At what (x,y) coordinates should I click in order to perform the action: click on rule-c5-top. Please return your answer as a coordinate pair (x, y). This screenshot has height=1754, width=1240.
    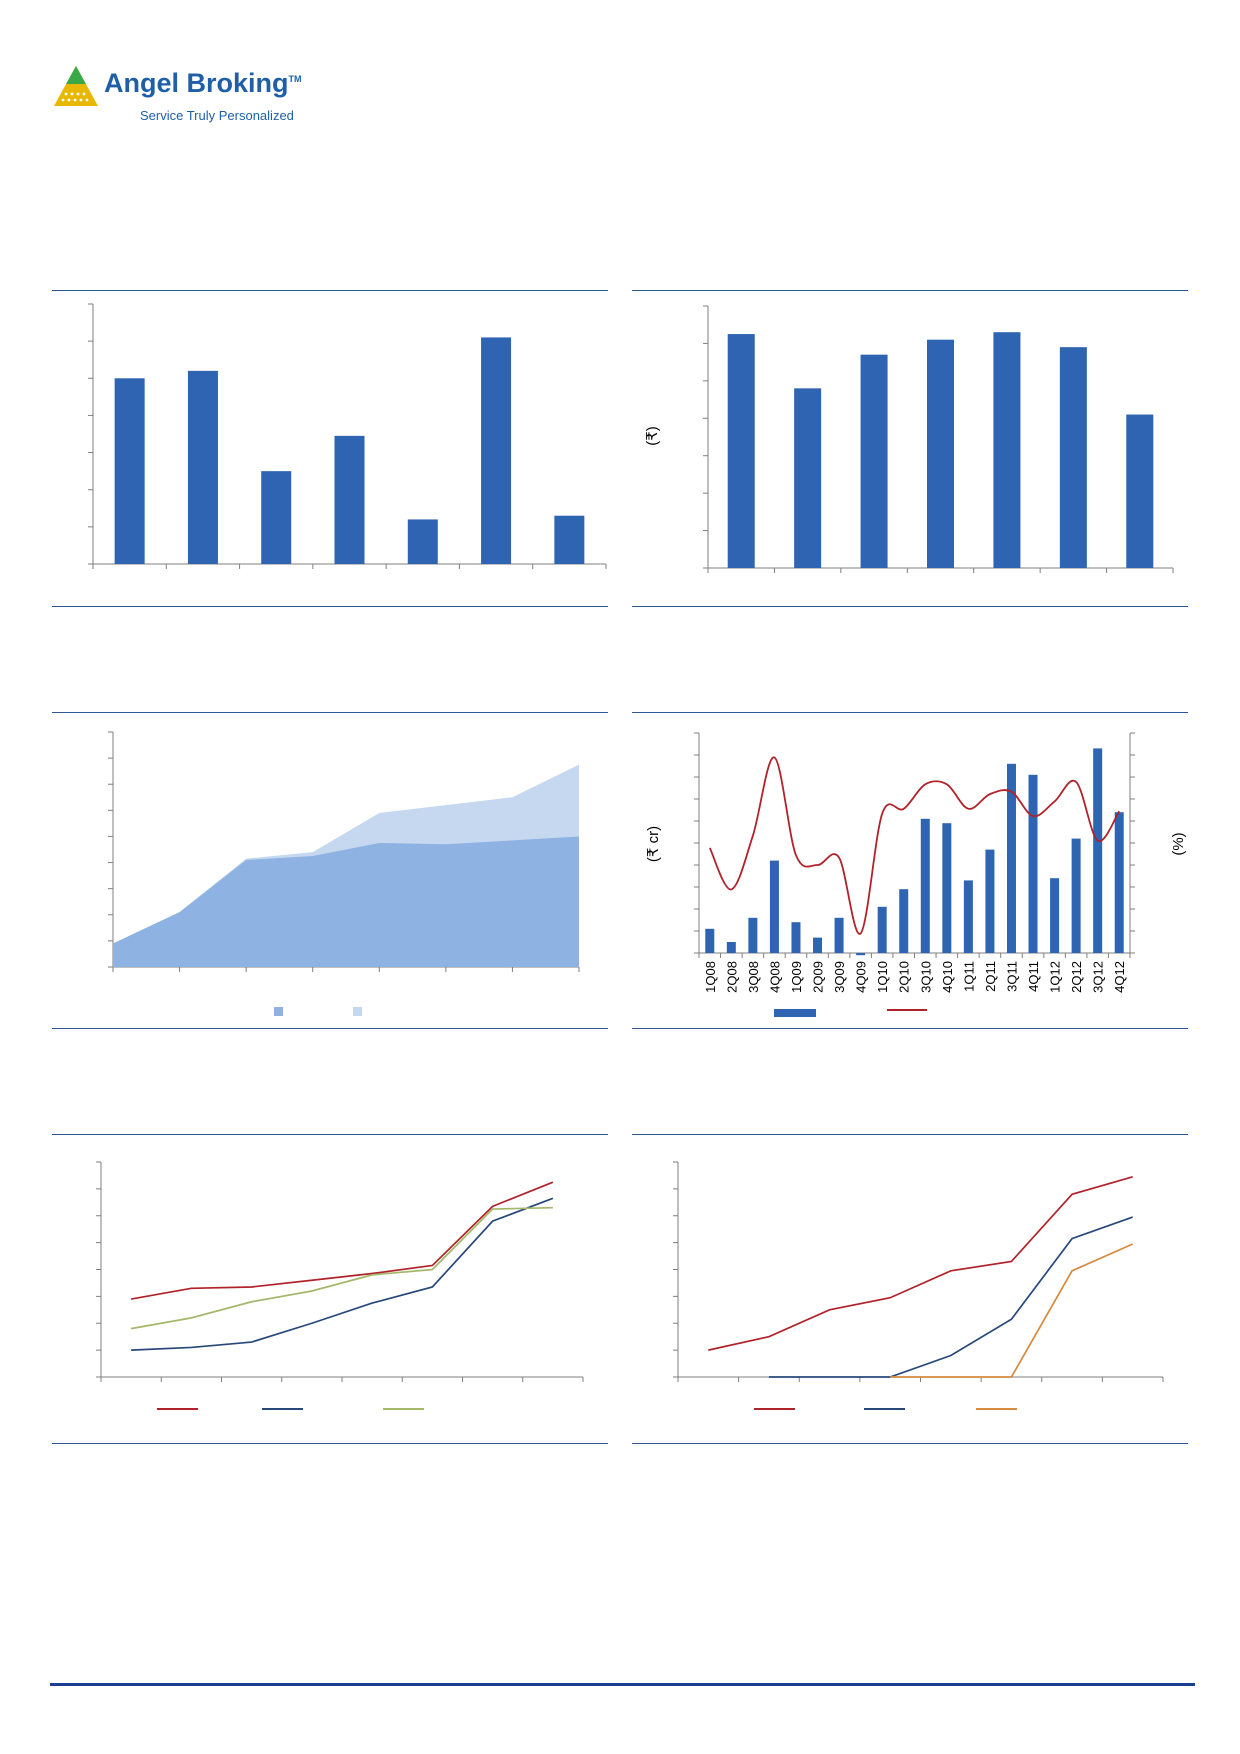
    Looking at the image, I should click on (330, 1134).